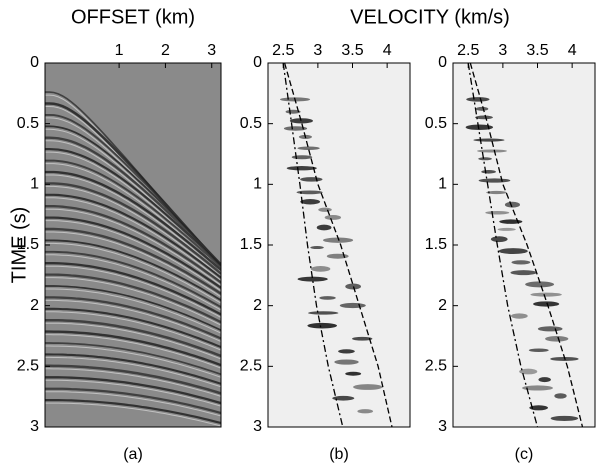 This screenshot has height=469, width=604. Describe the element at coordinates (572, 50) in the screenshot. I see `x-tick-label: 4` at that location.